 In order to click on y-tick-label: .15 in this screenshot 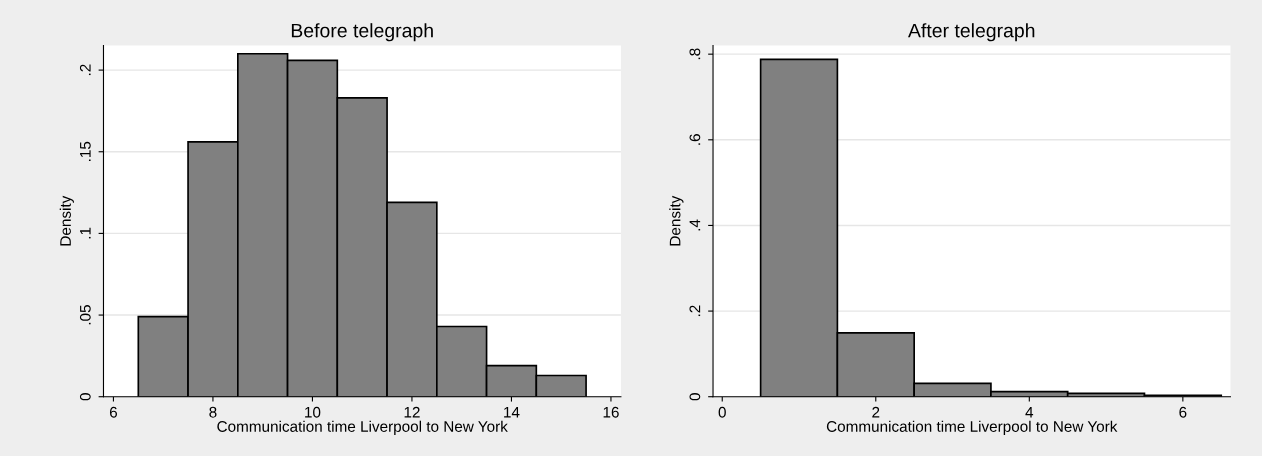, I will do `click(85, 151)`.